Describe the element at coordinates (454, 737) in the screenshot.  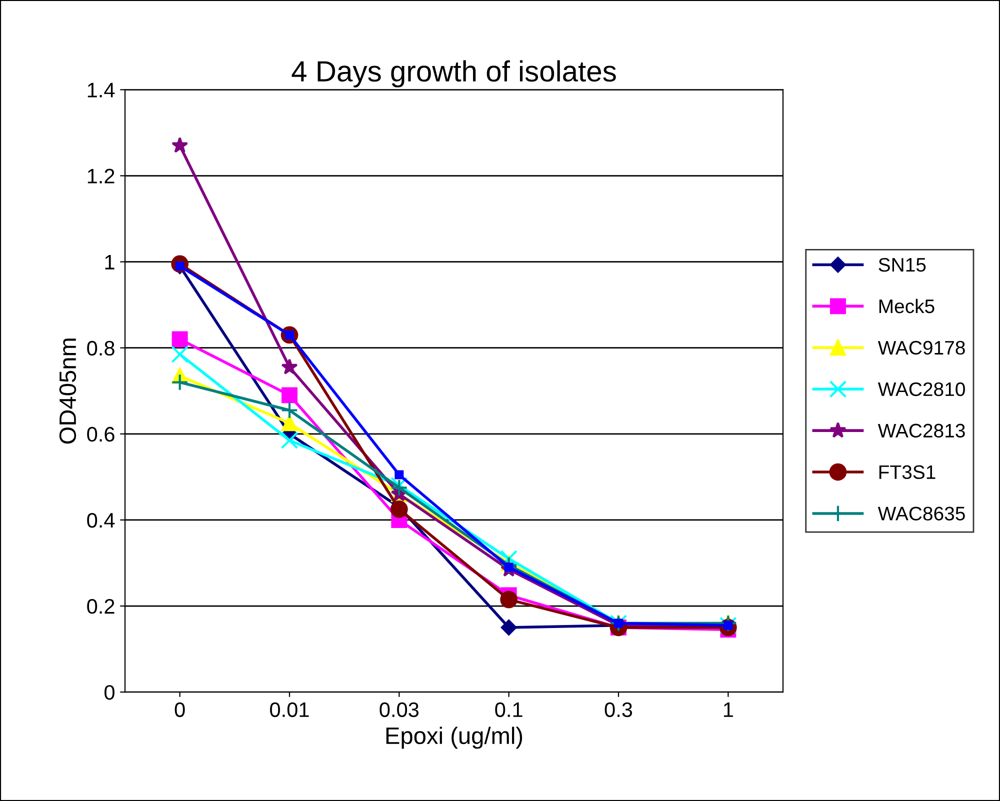
I see `x-axis-title: Epoxi (ug/ml)` at that location.